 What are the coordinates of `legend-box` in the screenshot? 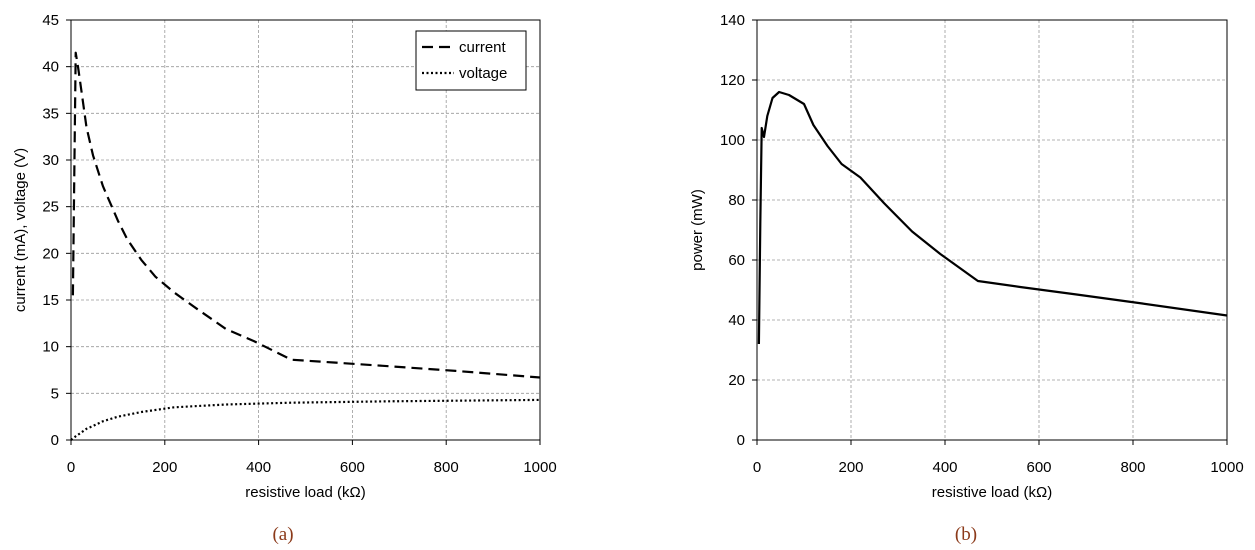 It's located at (471, 60).